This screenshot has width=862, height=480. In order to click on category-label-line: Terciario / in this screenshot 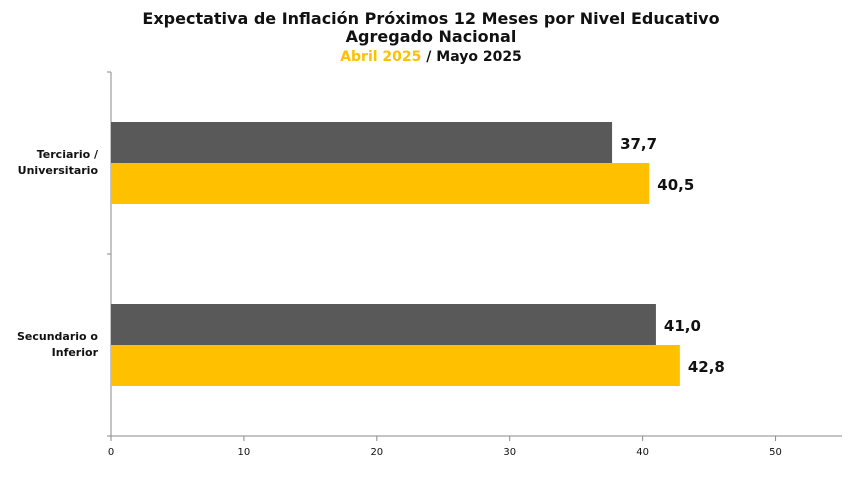, I will do `click(68, 154)`.